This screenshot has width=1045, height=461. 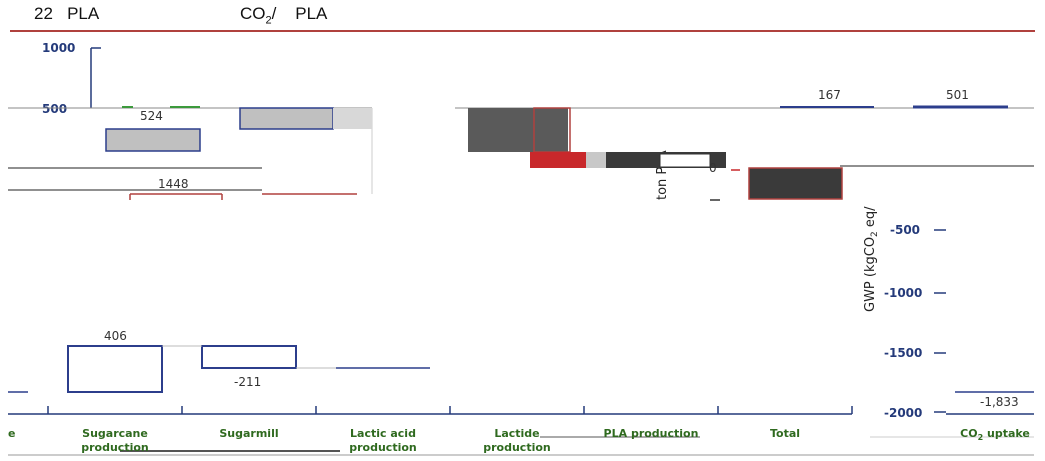 What do you see at coordinates (352, 118) in the screenshot?
I see `bar-lactic-acid-upper-light` at bounding box center [352, 118].